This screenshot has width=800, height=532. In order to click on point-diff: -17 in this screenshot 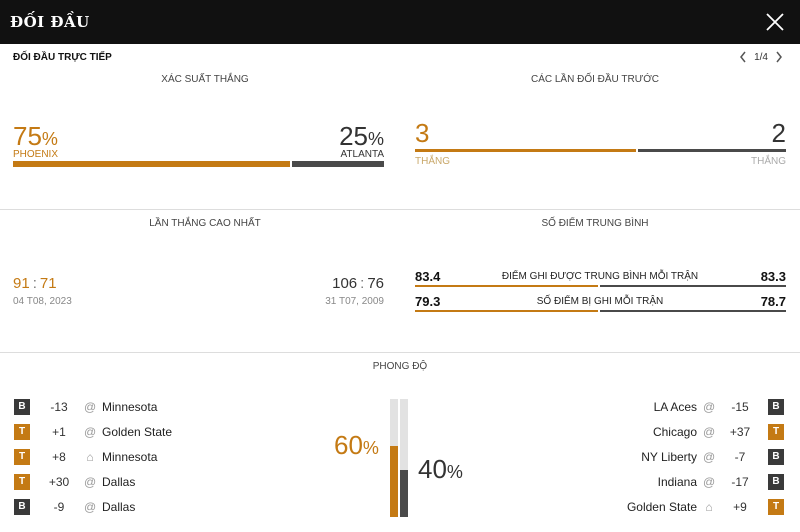, I will do `click(740, 482)`.